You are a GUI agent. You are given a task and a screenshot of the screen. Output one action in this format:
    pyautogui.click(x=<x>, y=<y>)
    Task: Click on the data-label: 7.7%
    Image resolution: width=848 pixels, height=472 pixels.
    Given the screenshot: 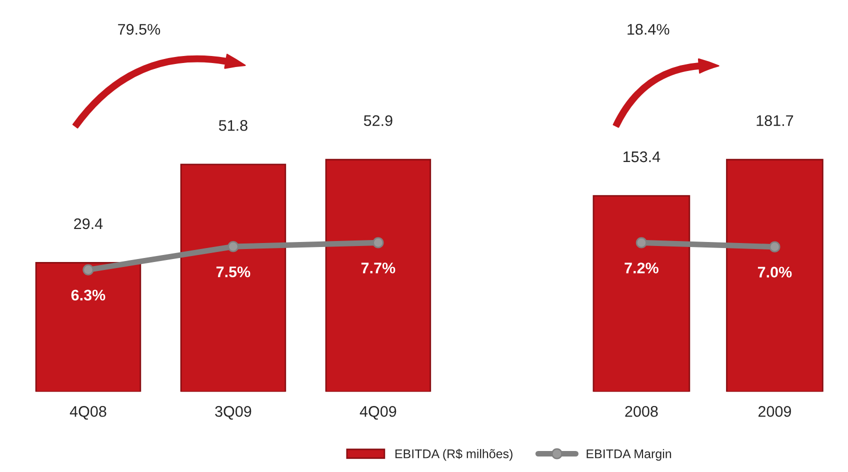 What is the action you would take?
    pyautogui.click(x=378, y=268)
    